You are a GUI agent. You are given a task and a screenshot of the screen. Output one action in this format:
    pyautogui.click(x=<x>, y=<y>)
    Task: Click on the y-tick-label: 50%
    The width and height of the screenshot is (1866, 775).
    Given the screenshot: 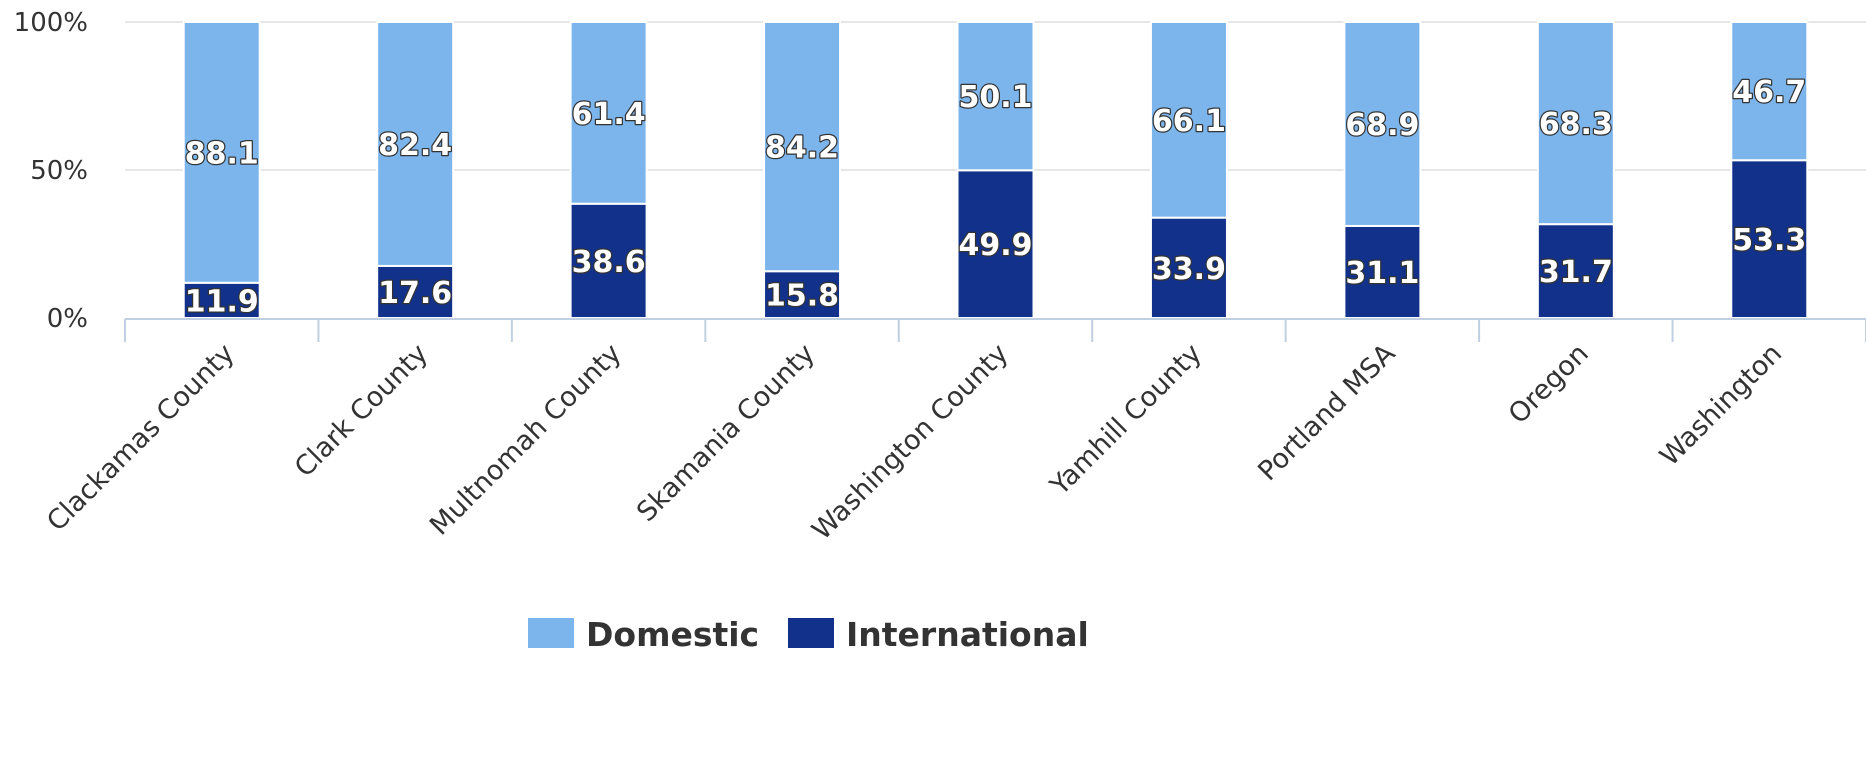 What is the action you would take?
    pyautogui.click(x=59, y=171)
    